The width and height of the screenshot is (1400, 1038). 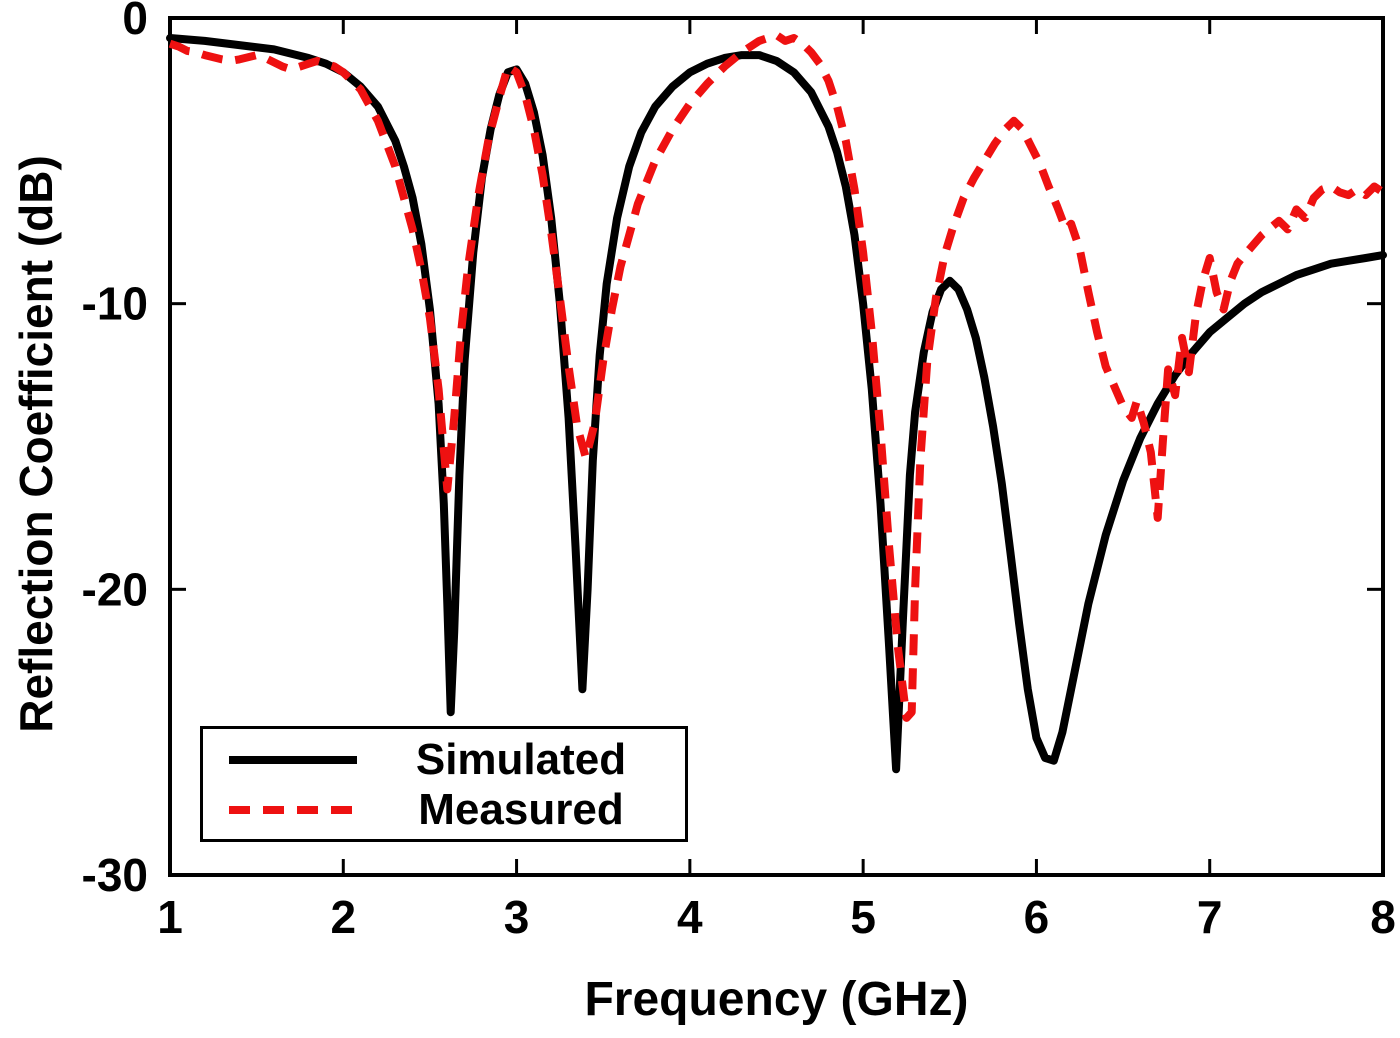 What do you see at coordinates (863, 917) in the screenshot?
I see `svg-text: 5` at bounding box center [863, 917].